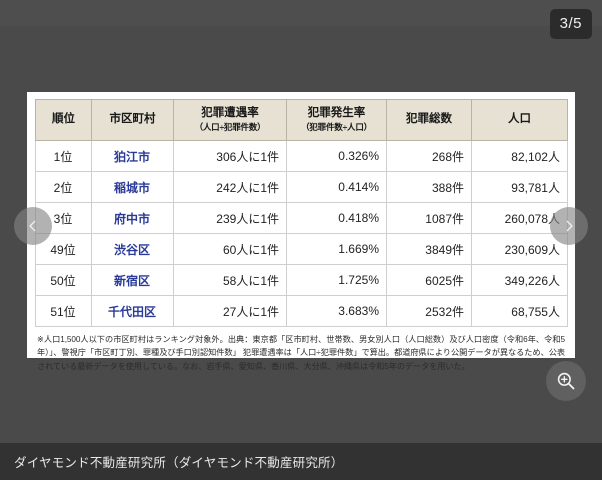 The image size is (602, 480). I want to click on column-header-municipality-title: 市区町村, so click(132, 119).